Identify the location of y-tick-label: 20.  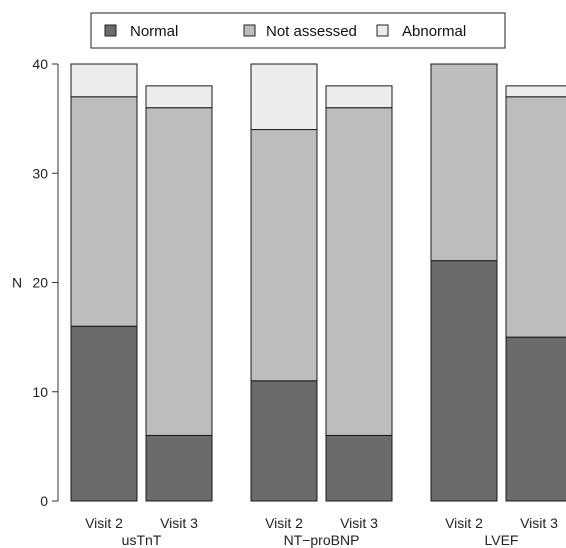
(40, 283).